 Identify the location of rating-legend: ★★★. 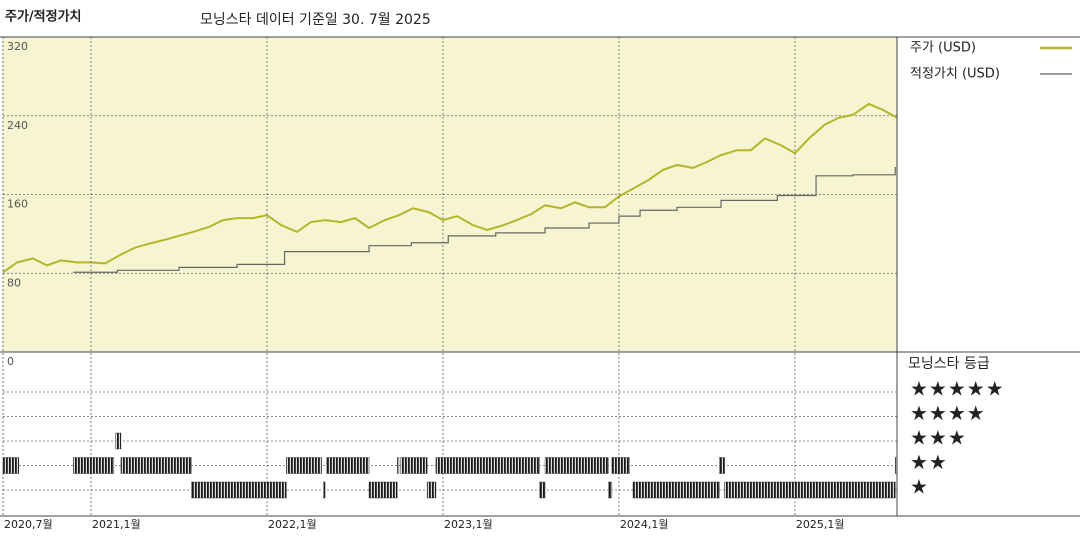
(938, 438).